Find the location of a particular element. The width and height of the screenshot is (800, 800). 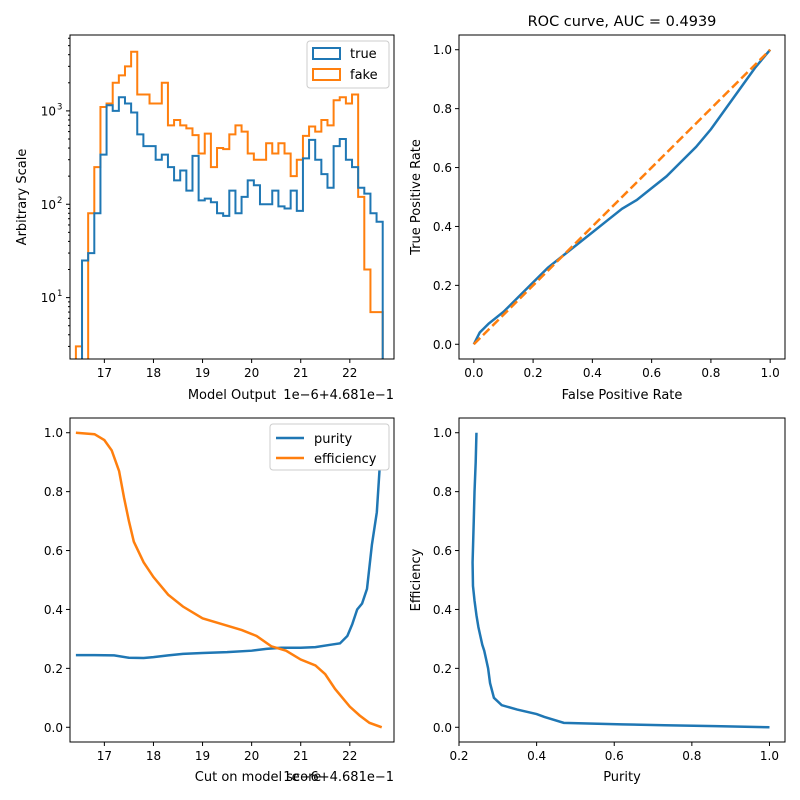

cut-xtick-label: 21 is located at coordinates (300, 756).